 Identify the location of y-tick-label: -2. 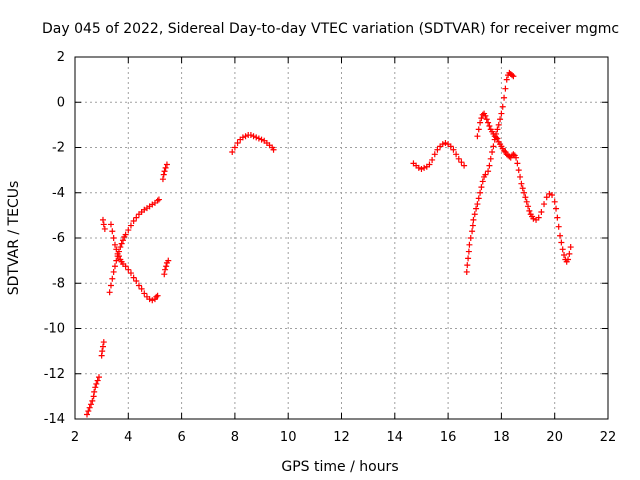
(58, 148).